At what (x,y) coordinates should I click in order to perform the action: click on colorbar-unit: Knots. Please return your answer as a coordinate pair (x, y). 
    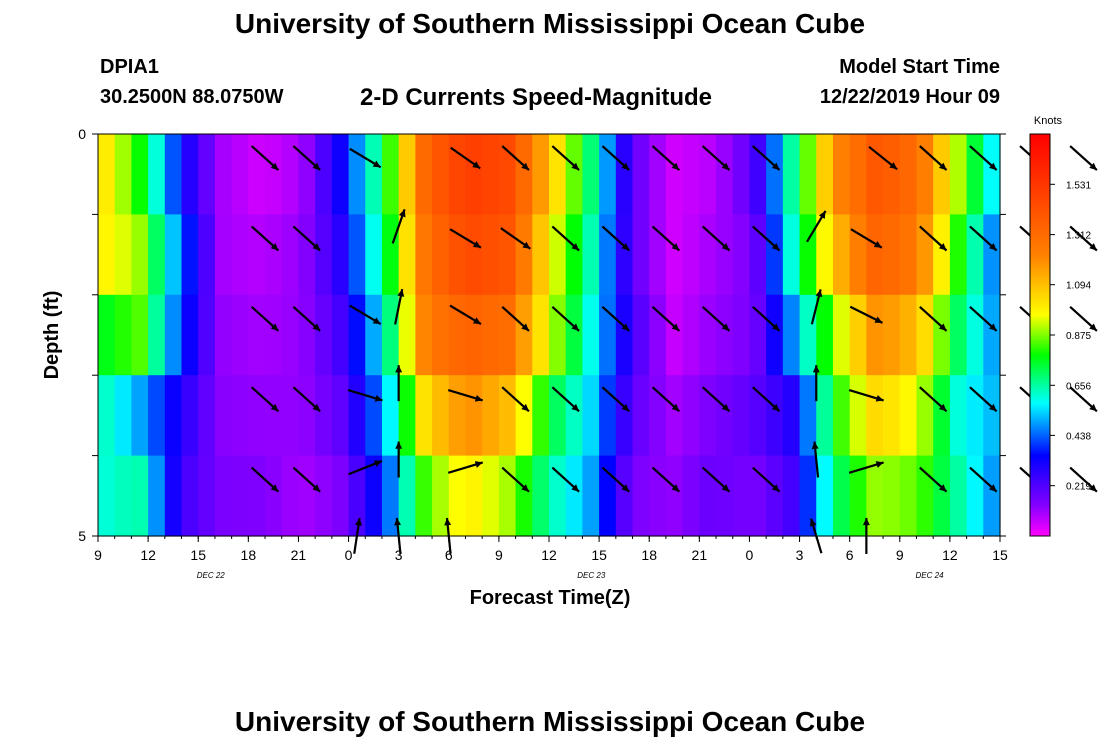
    Looking at the image, I should click on (1048, 121).